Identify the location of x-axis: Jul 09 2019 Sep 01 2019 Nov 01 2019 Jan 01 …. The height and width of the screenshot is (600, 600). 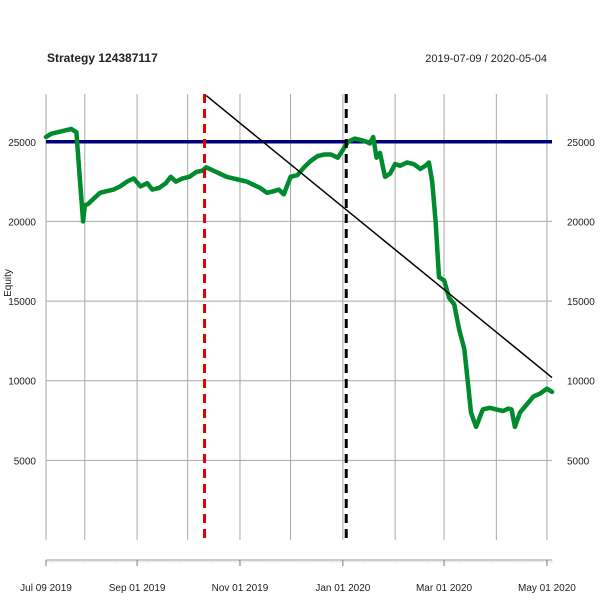
(298, 576).